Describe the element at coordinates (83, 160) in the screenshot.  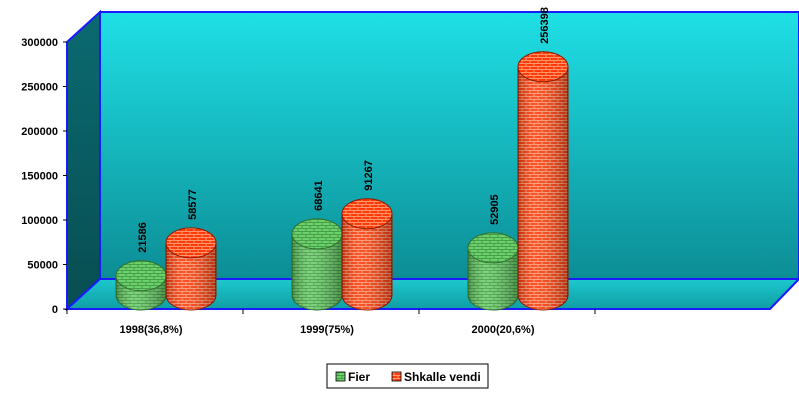
I see `plot-side-wall` at that location.